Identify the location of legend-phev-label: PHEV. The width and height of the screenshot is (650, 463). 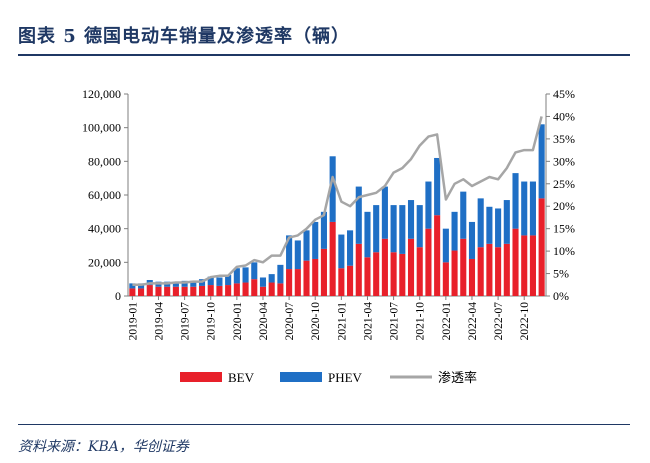
(345, 377).